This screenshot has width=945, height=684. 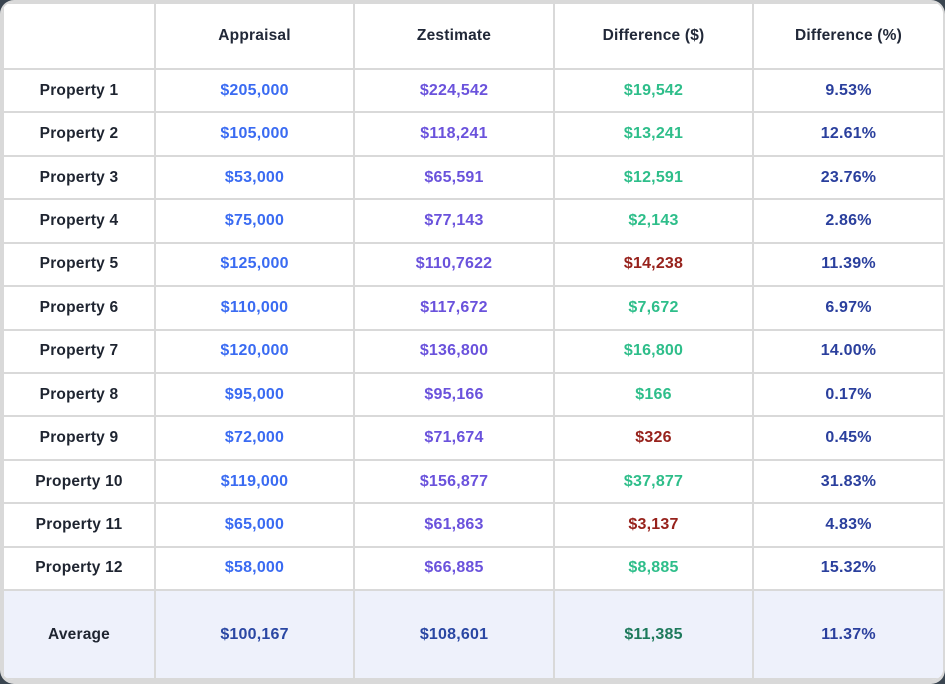 What do you see at coordinates (847, 177) in the screenshot?
I see `percent-cell: 23.76%` at bounding box center [847, 177].